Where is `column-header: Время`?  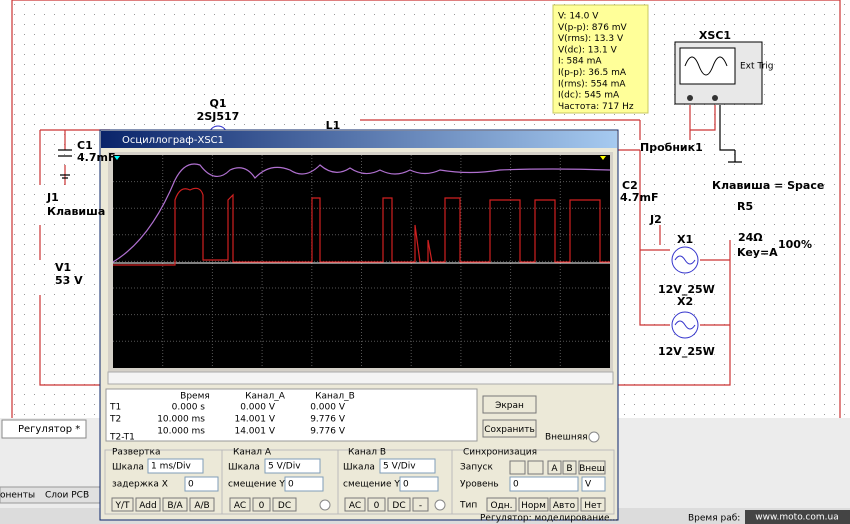
column-header: Время is located at coordinates (195, 397).